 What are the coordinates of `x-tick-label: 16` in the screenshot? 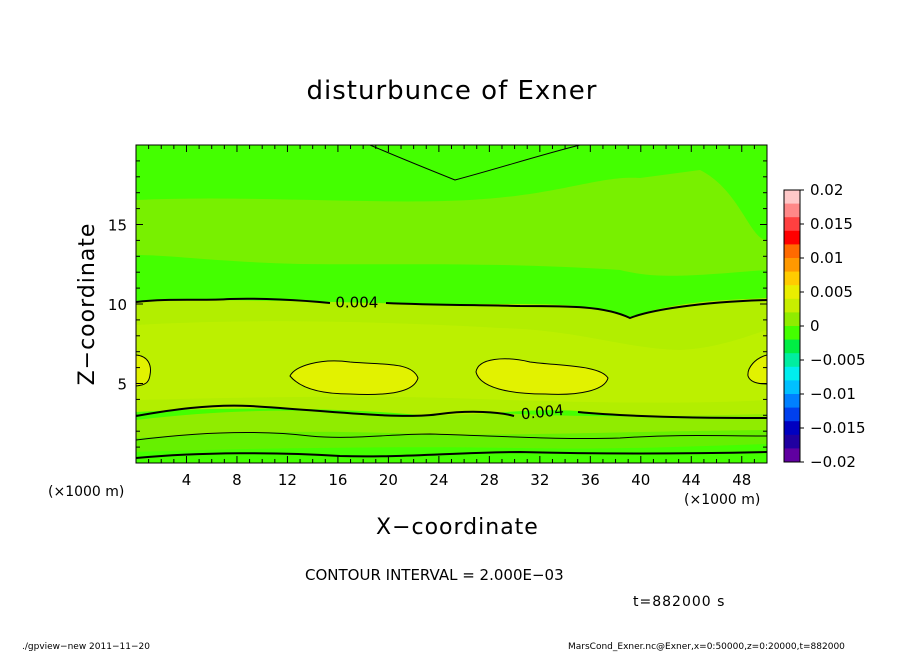 It's located at (337, 480).